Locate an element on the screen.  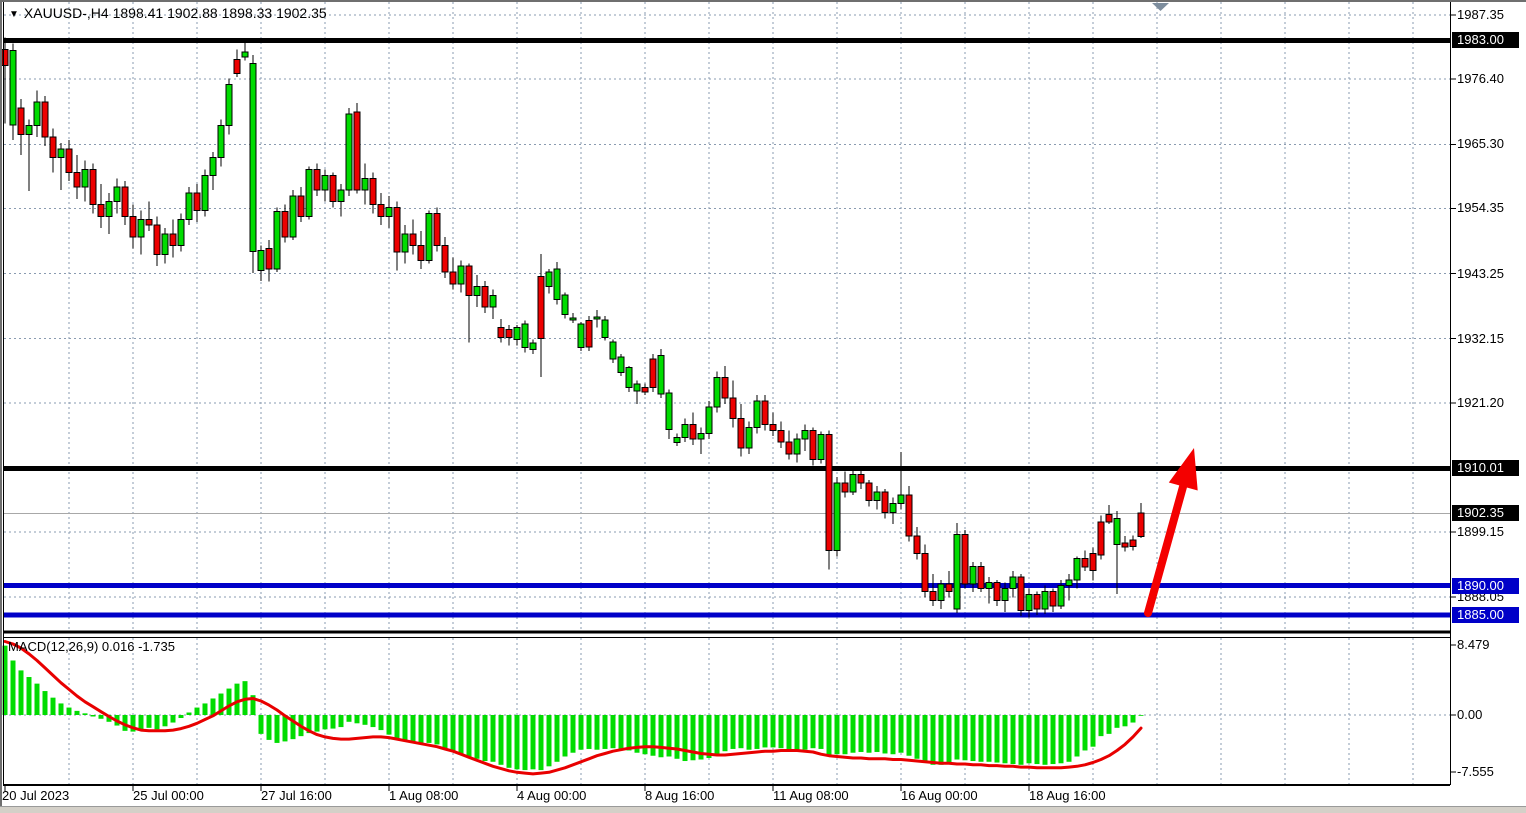
time-tick-label: 20 Jul 2023 is located at coordinates (36, 795).